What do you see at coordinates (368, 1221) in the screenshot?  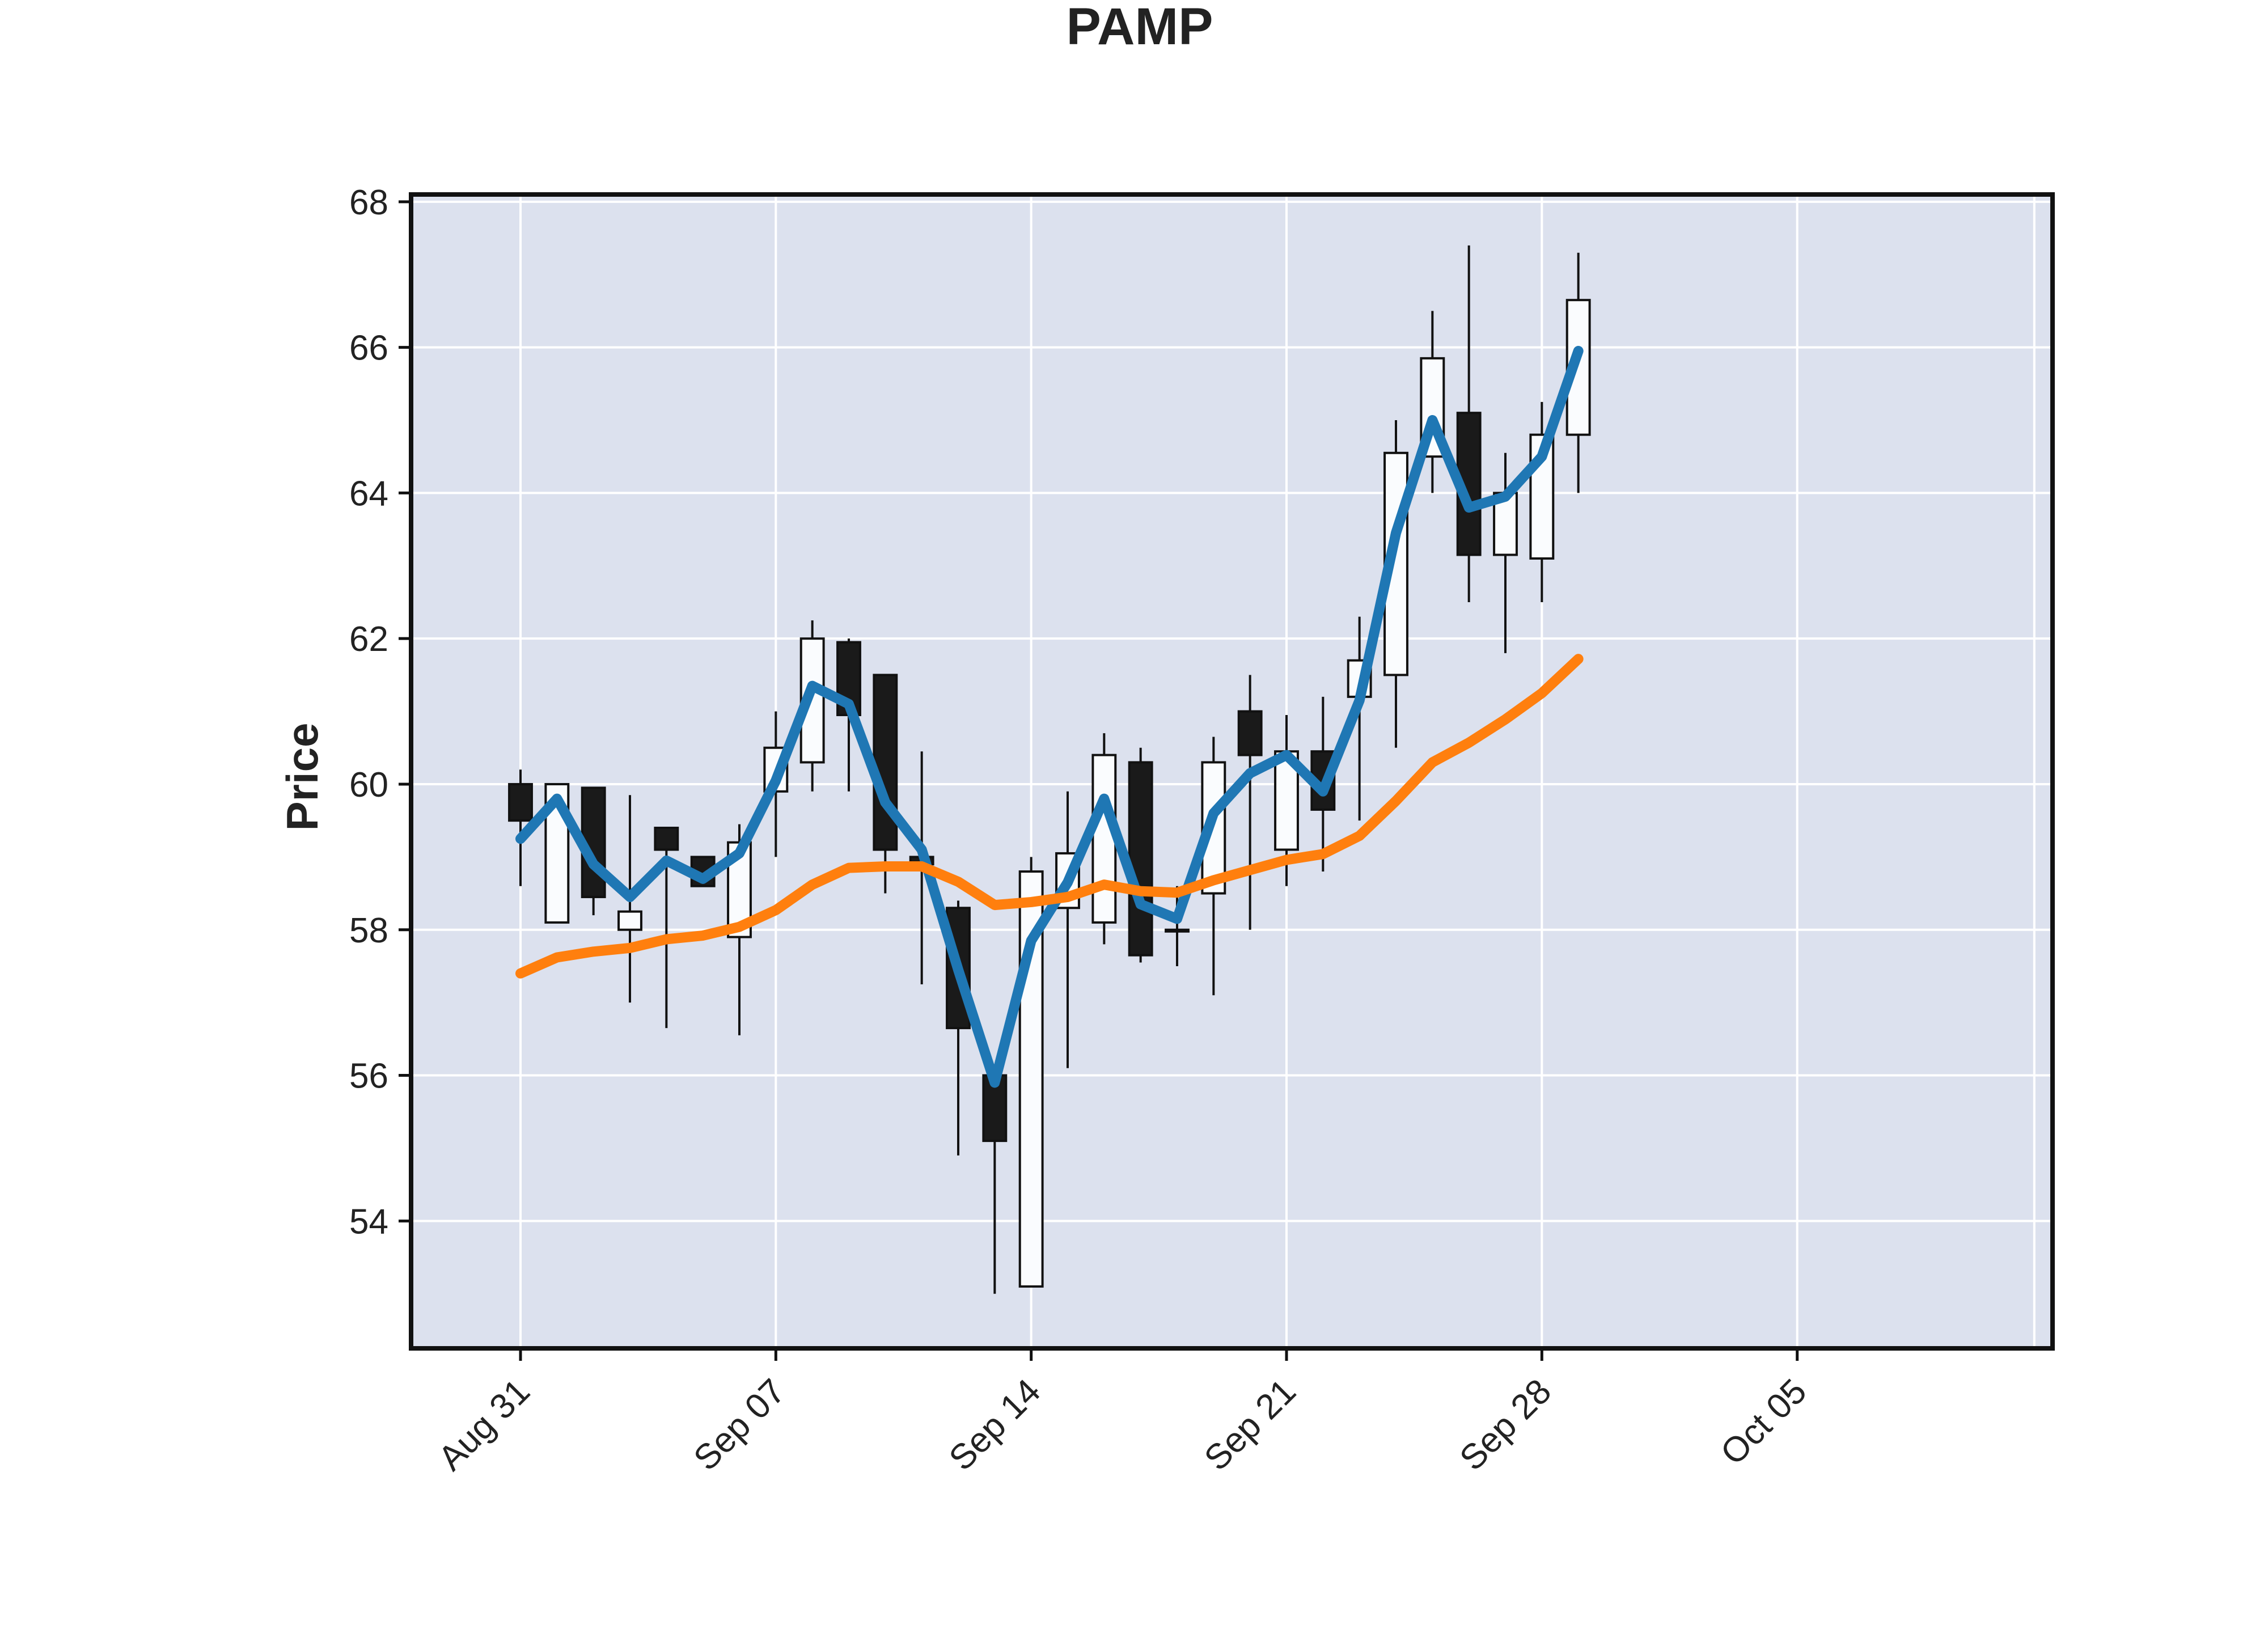 I see `y-tick-label: 54` at bounding box center [368, 1221].